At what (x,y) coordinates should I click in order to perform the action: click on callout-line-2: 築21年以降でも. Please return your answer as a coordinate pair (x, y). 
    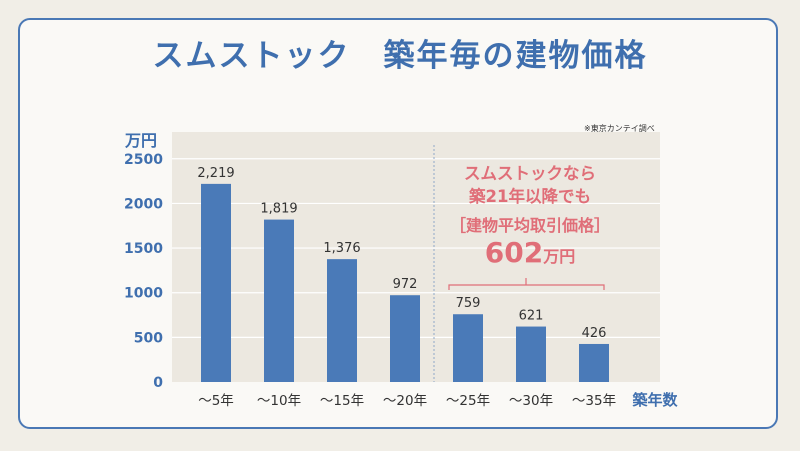
    Looking at the image, I should click on (530, 196).